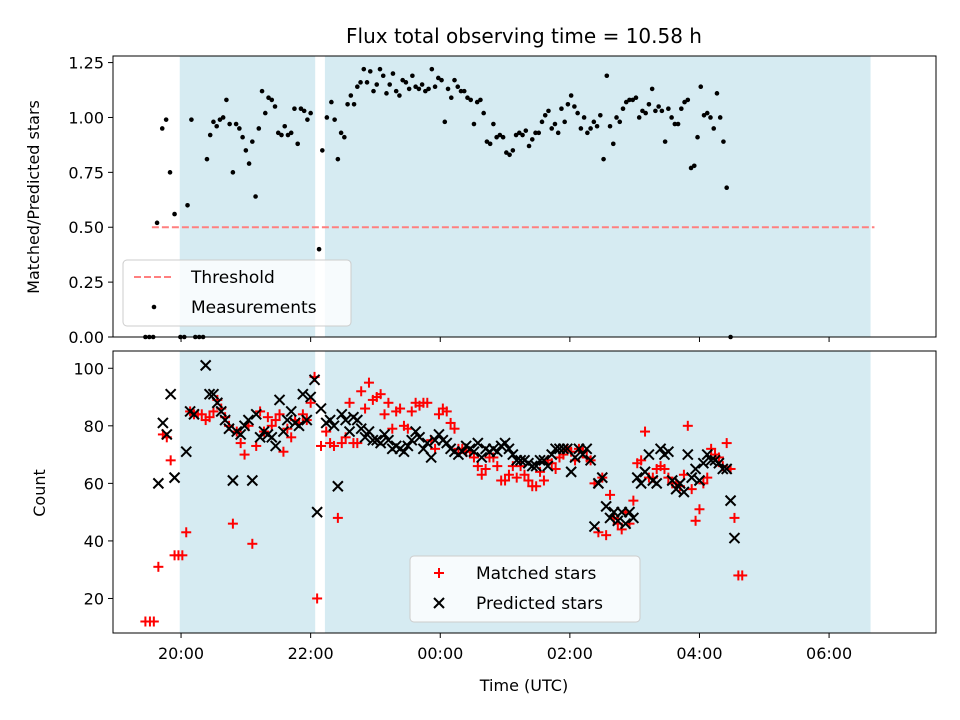 Image resolution: width=960 pixels, height=720 pixels. I want to click on bottom-y-ticks: 20 40 60 80 100, so click(93, 483).